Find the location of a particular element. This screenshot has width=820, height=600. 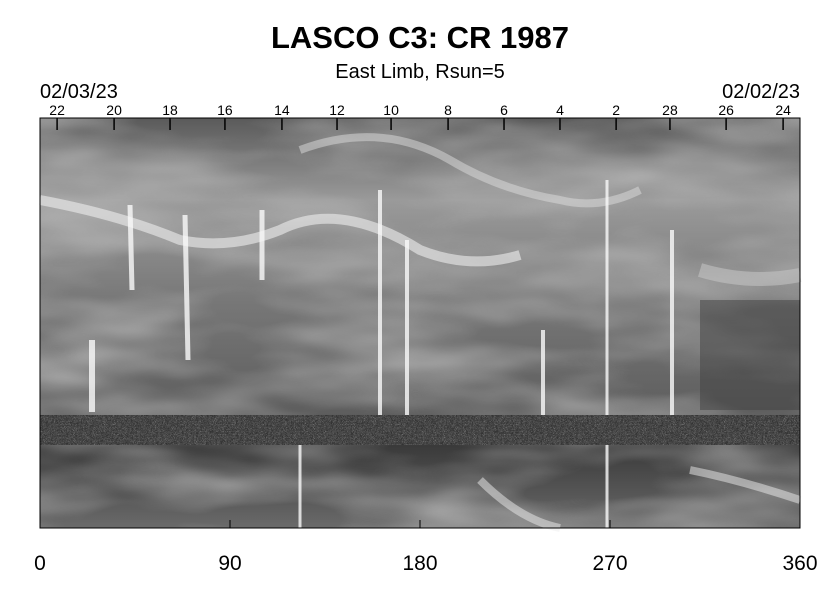

top-tick-label: 18 is located at coordinates (170, 110).